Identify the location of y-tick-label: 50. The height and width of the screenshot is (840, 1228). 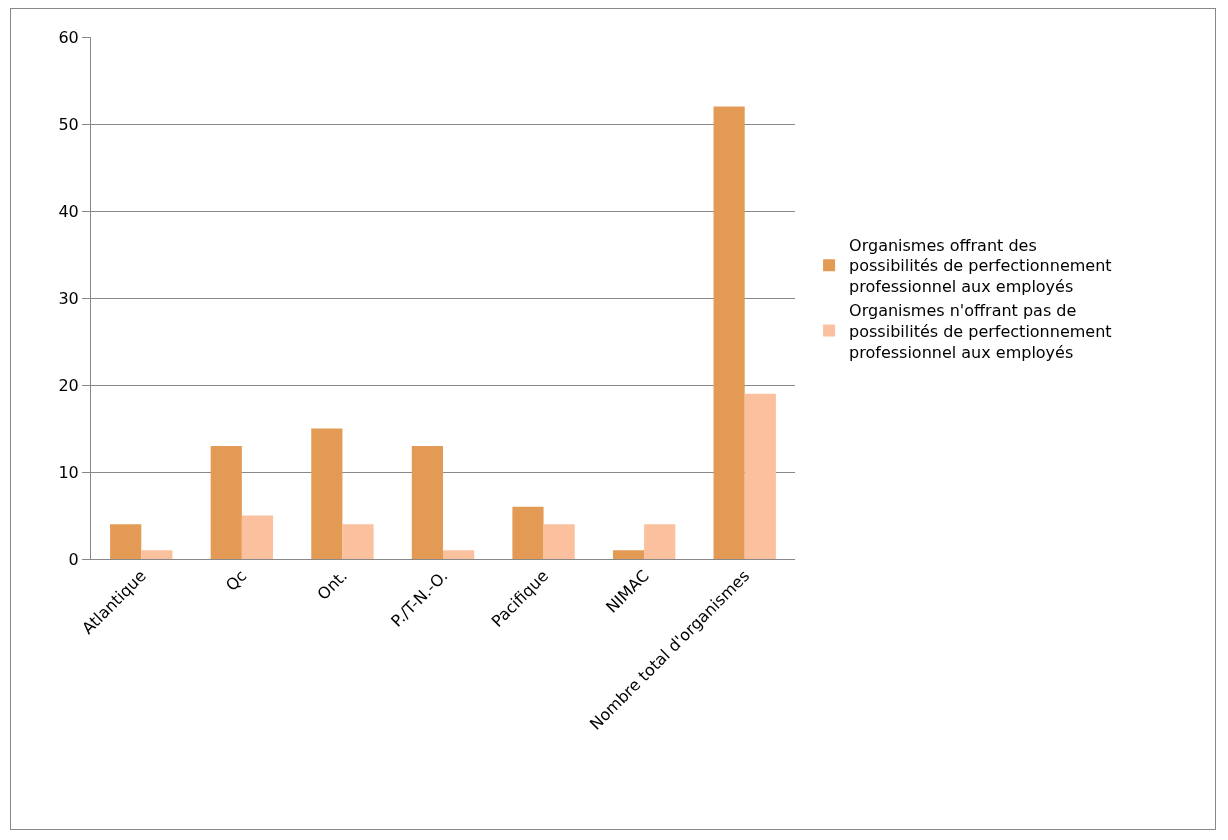
(68, 124).